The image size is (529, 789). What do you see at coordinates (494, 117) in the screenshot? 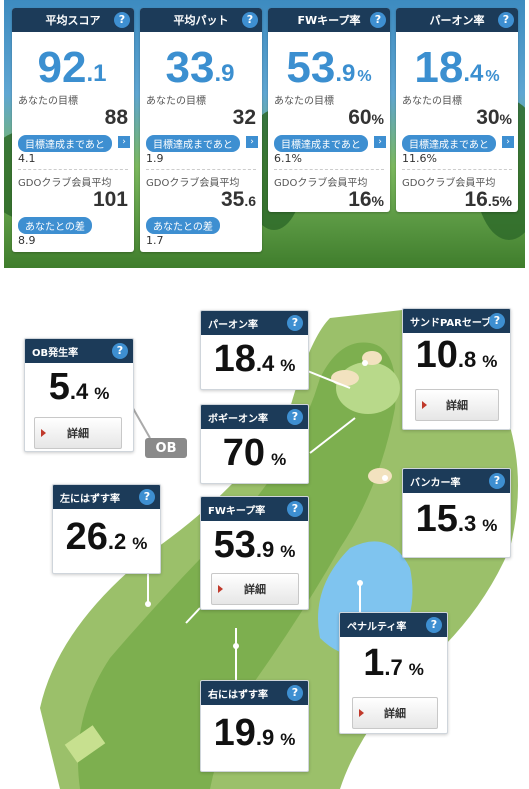
I see `goal-value: 30%` at bounding box center [494, 117].